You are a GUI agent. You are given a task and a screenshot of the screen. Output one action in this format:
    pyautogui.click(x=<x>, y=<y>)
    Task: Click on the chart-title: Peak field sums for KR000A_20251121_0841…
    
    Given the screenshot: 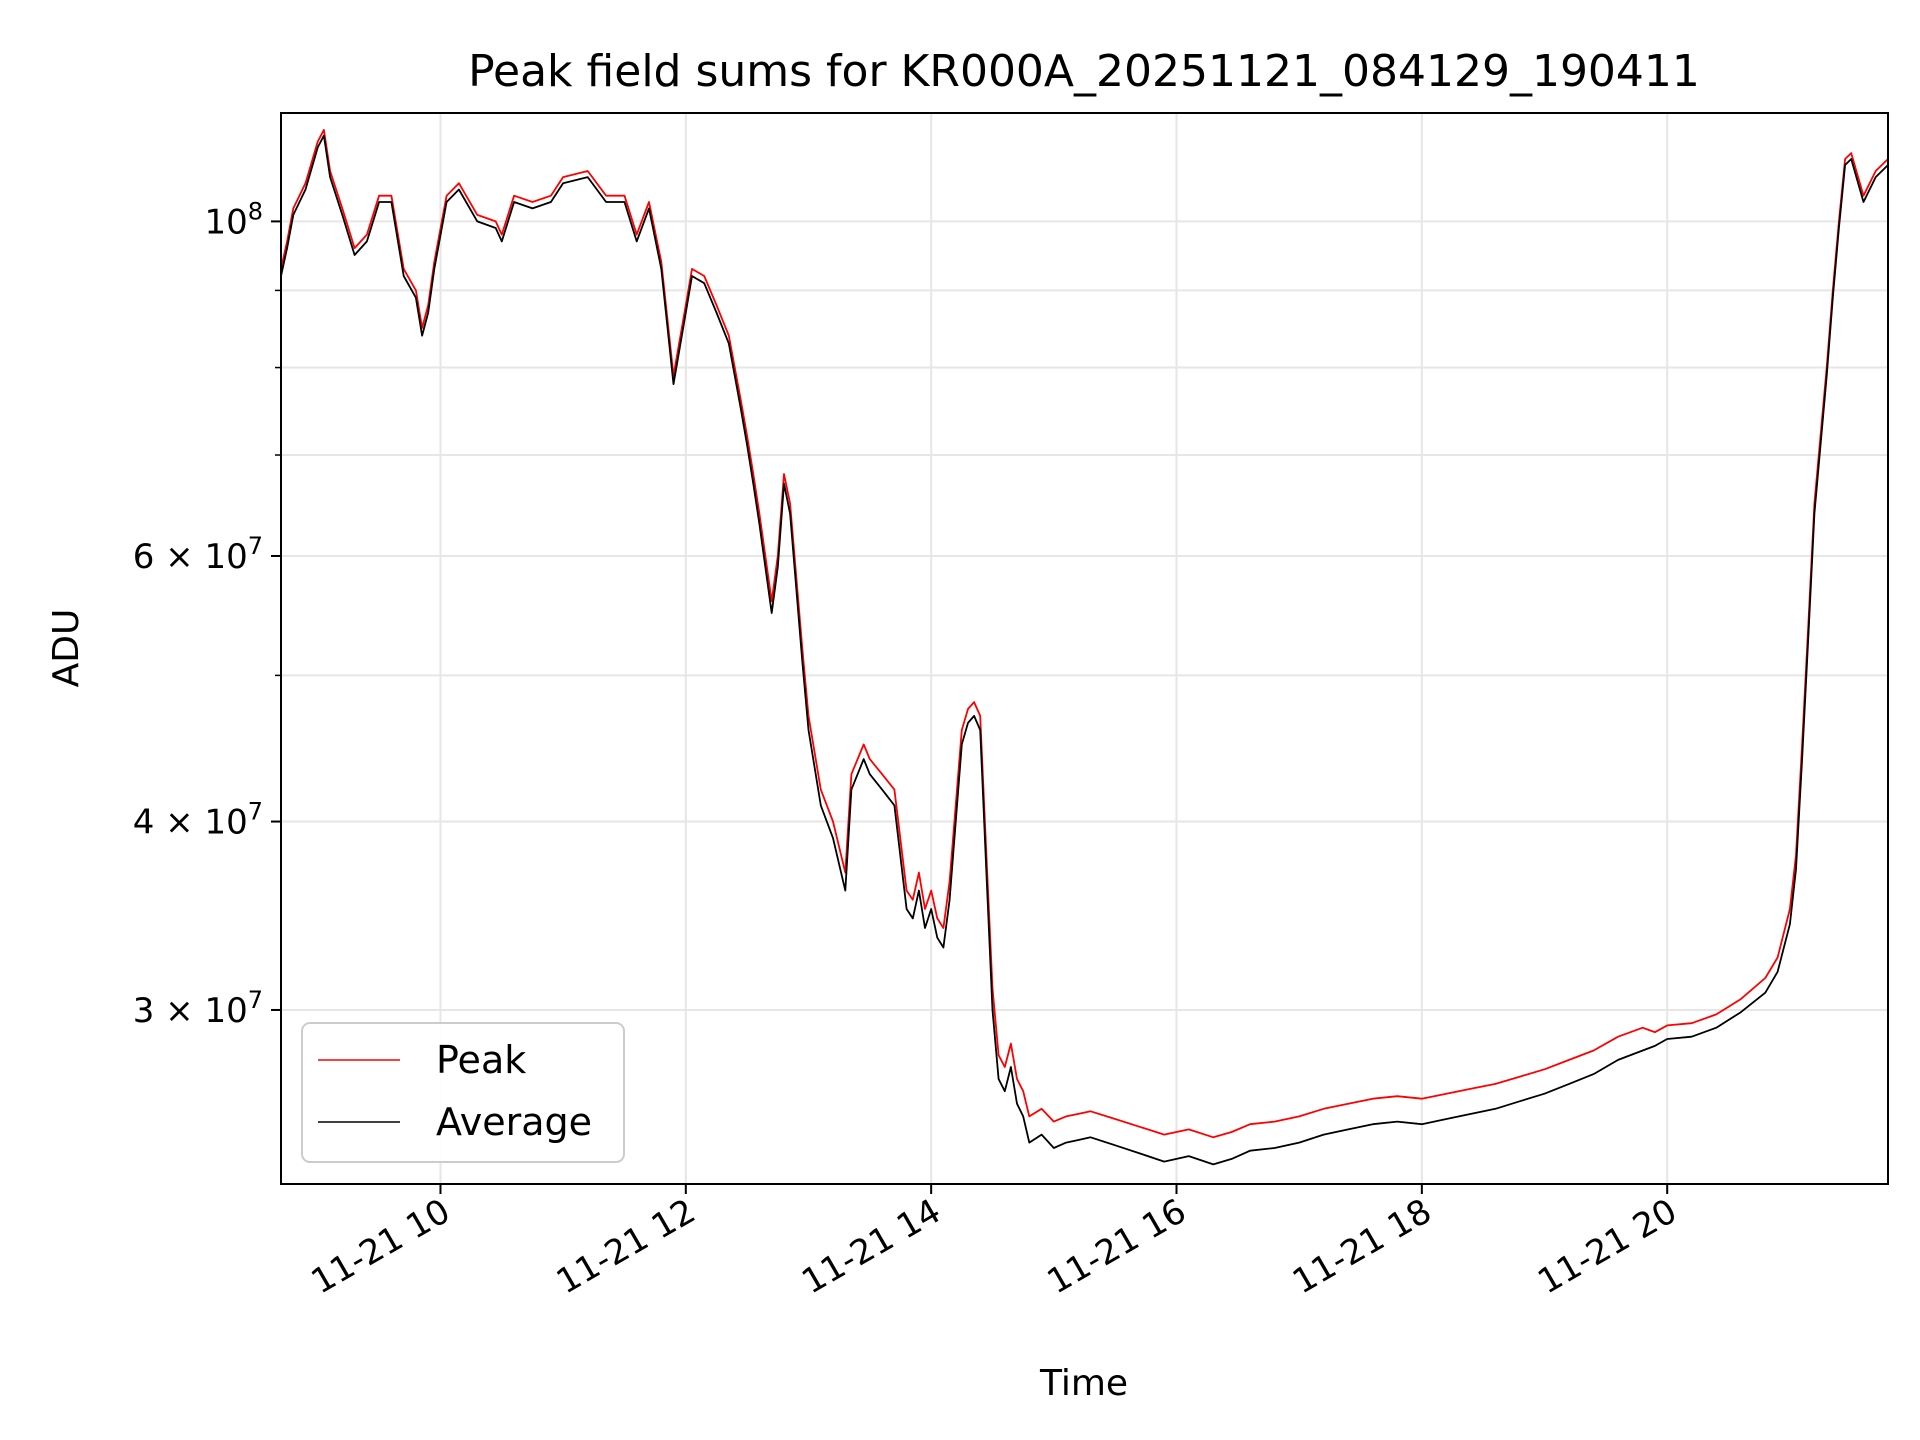 What is the action you would take?
    pyautogui.click(x=1084, y=71)
    